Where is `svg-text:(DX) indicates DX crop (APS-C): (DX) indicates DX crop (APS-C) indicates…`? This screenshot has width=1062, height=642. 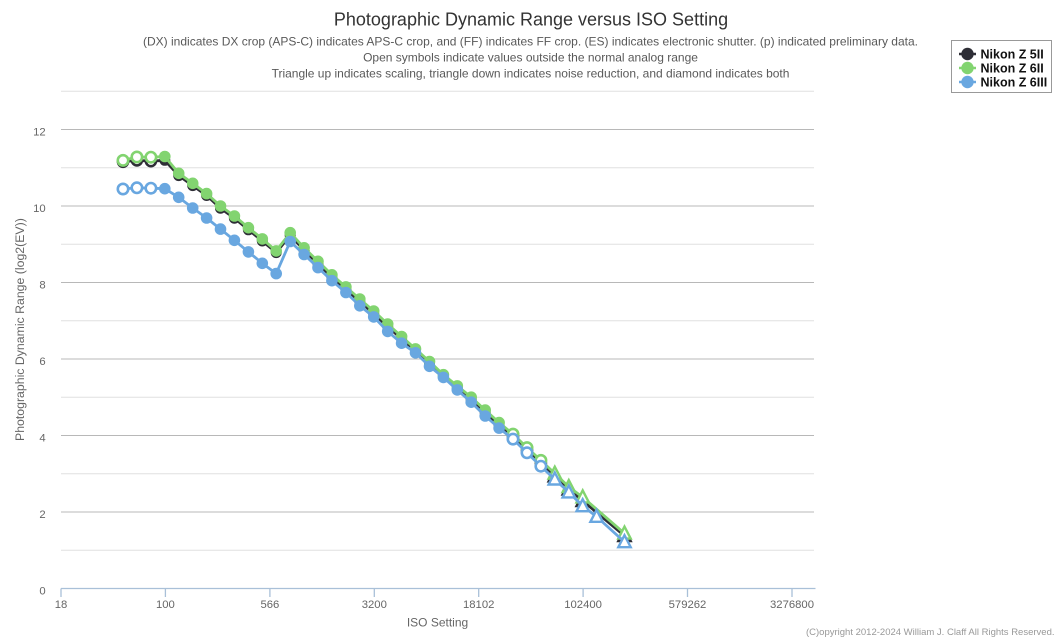
svg-text:(DX) indicates DX crop (APS-C): (DX) indicates DX crop (APS-C) indicates… is located at coordinates (530, 42).